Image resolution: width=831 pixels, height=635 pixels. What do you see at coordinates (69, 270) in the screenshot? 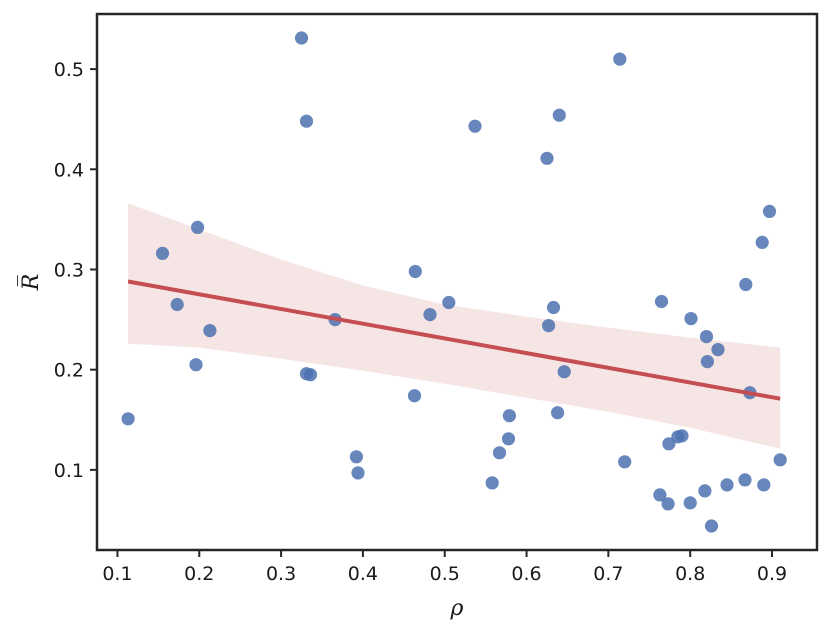
I see `y-tick-label: 0.3` at bounding box center [69, 270].